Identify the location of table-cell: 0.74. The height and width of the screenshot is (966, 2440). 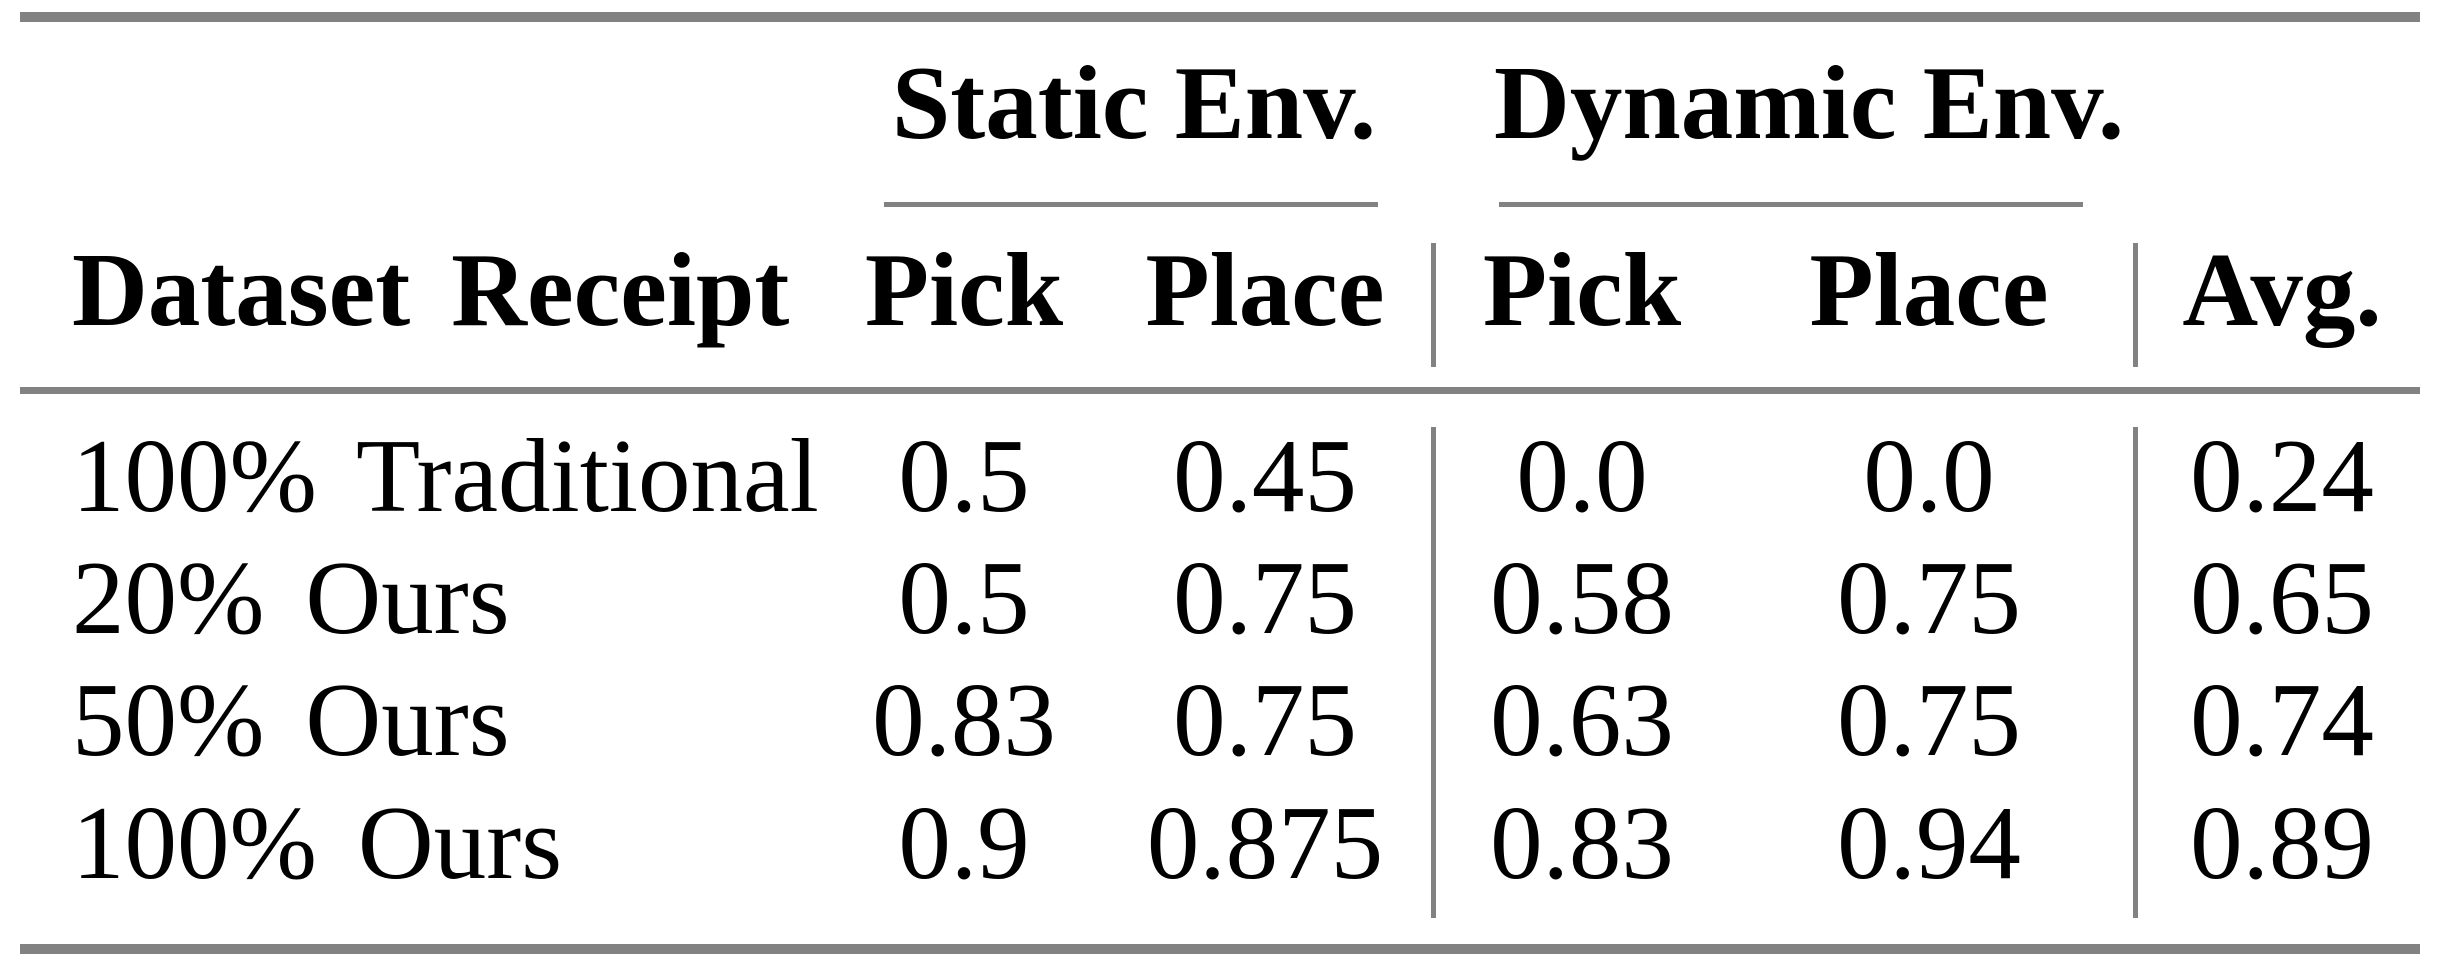
(2282, 719).